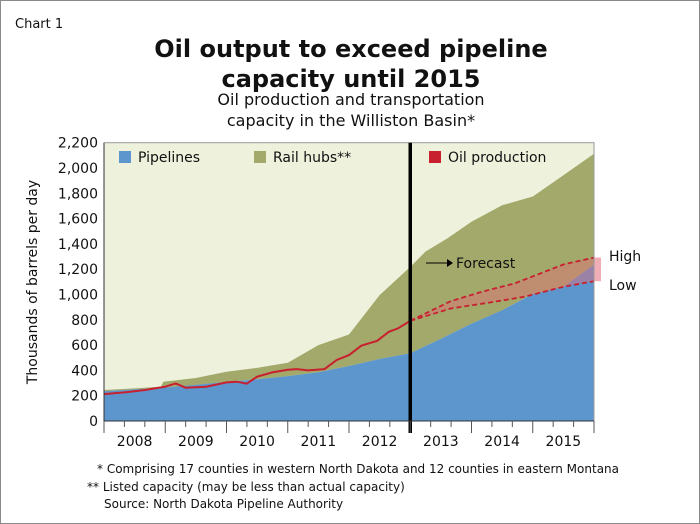 Image resolution: width=700 pixels, height=524 pixels. Describe the element at coordinates (78, 144) in the screenshot. I see `y-tick-label: 2,200` at that location.